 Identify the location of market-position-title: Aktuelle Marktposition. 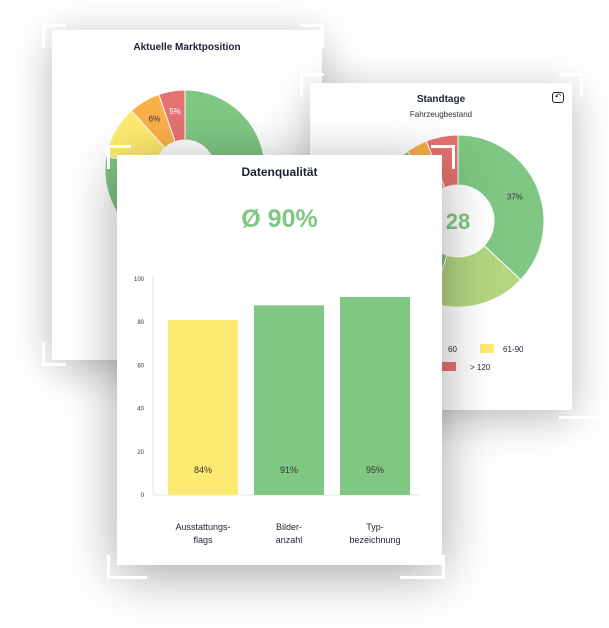
(187, 47).